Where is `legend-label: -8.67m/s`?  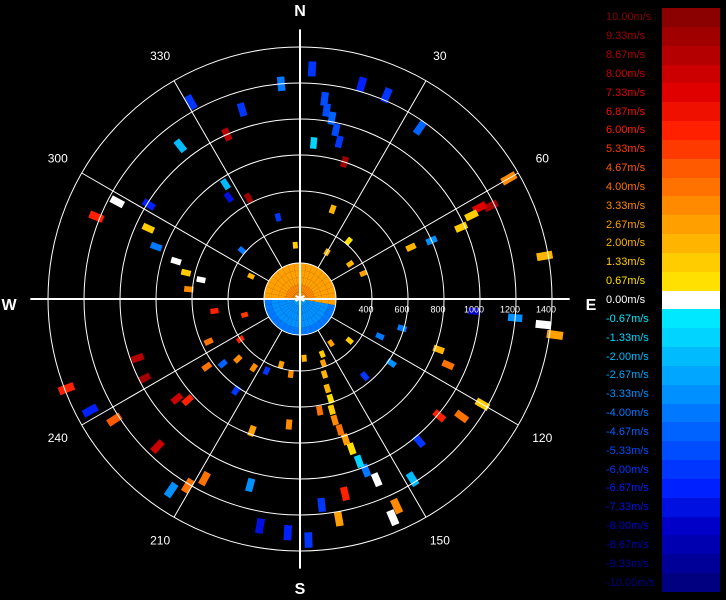
legend-label: -8.67m/s is located at coordinates (627, 544).